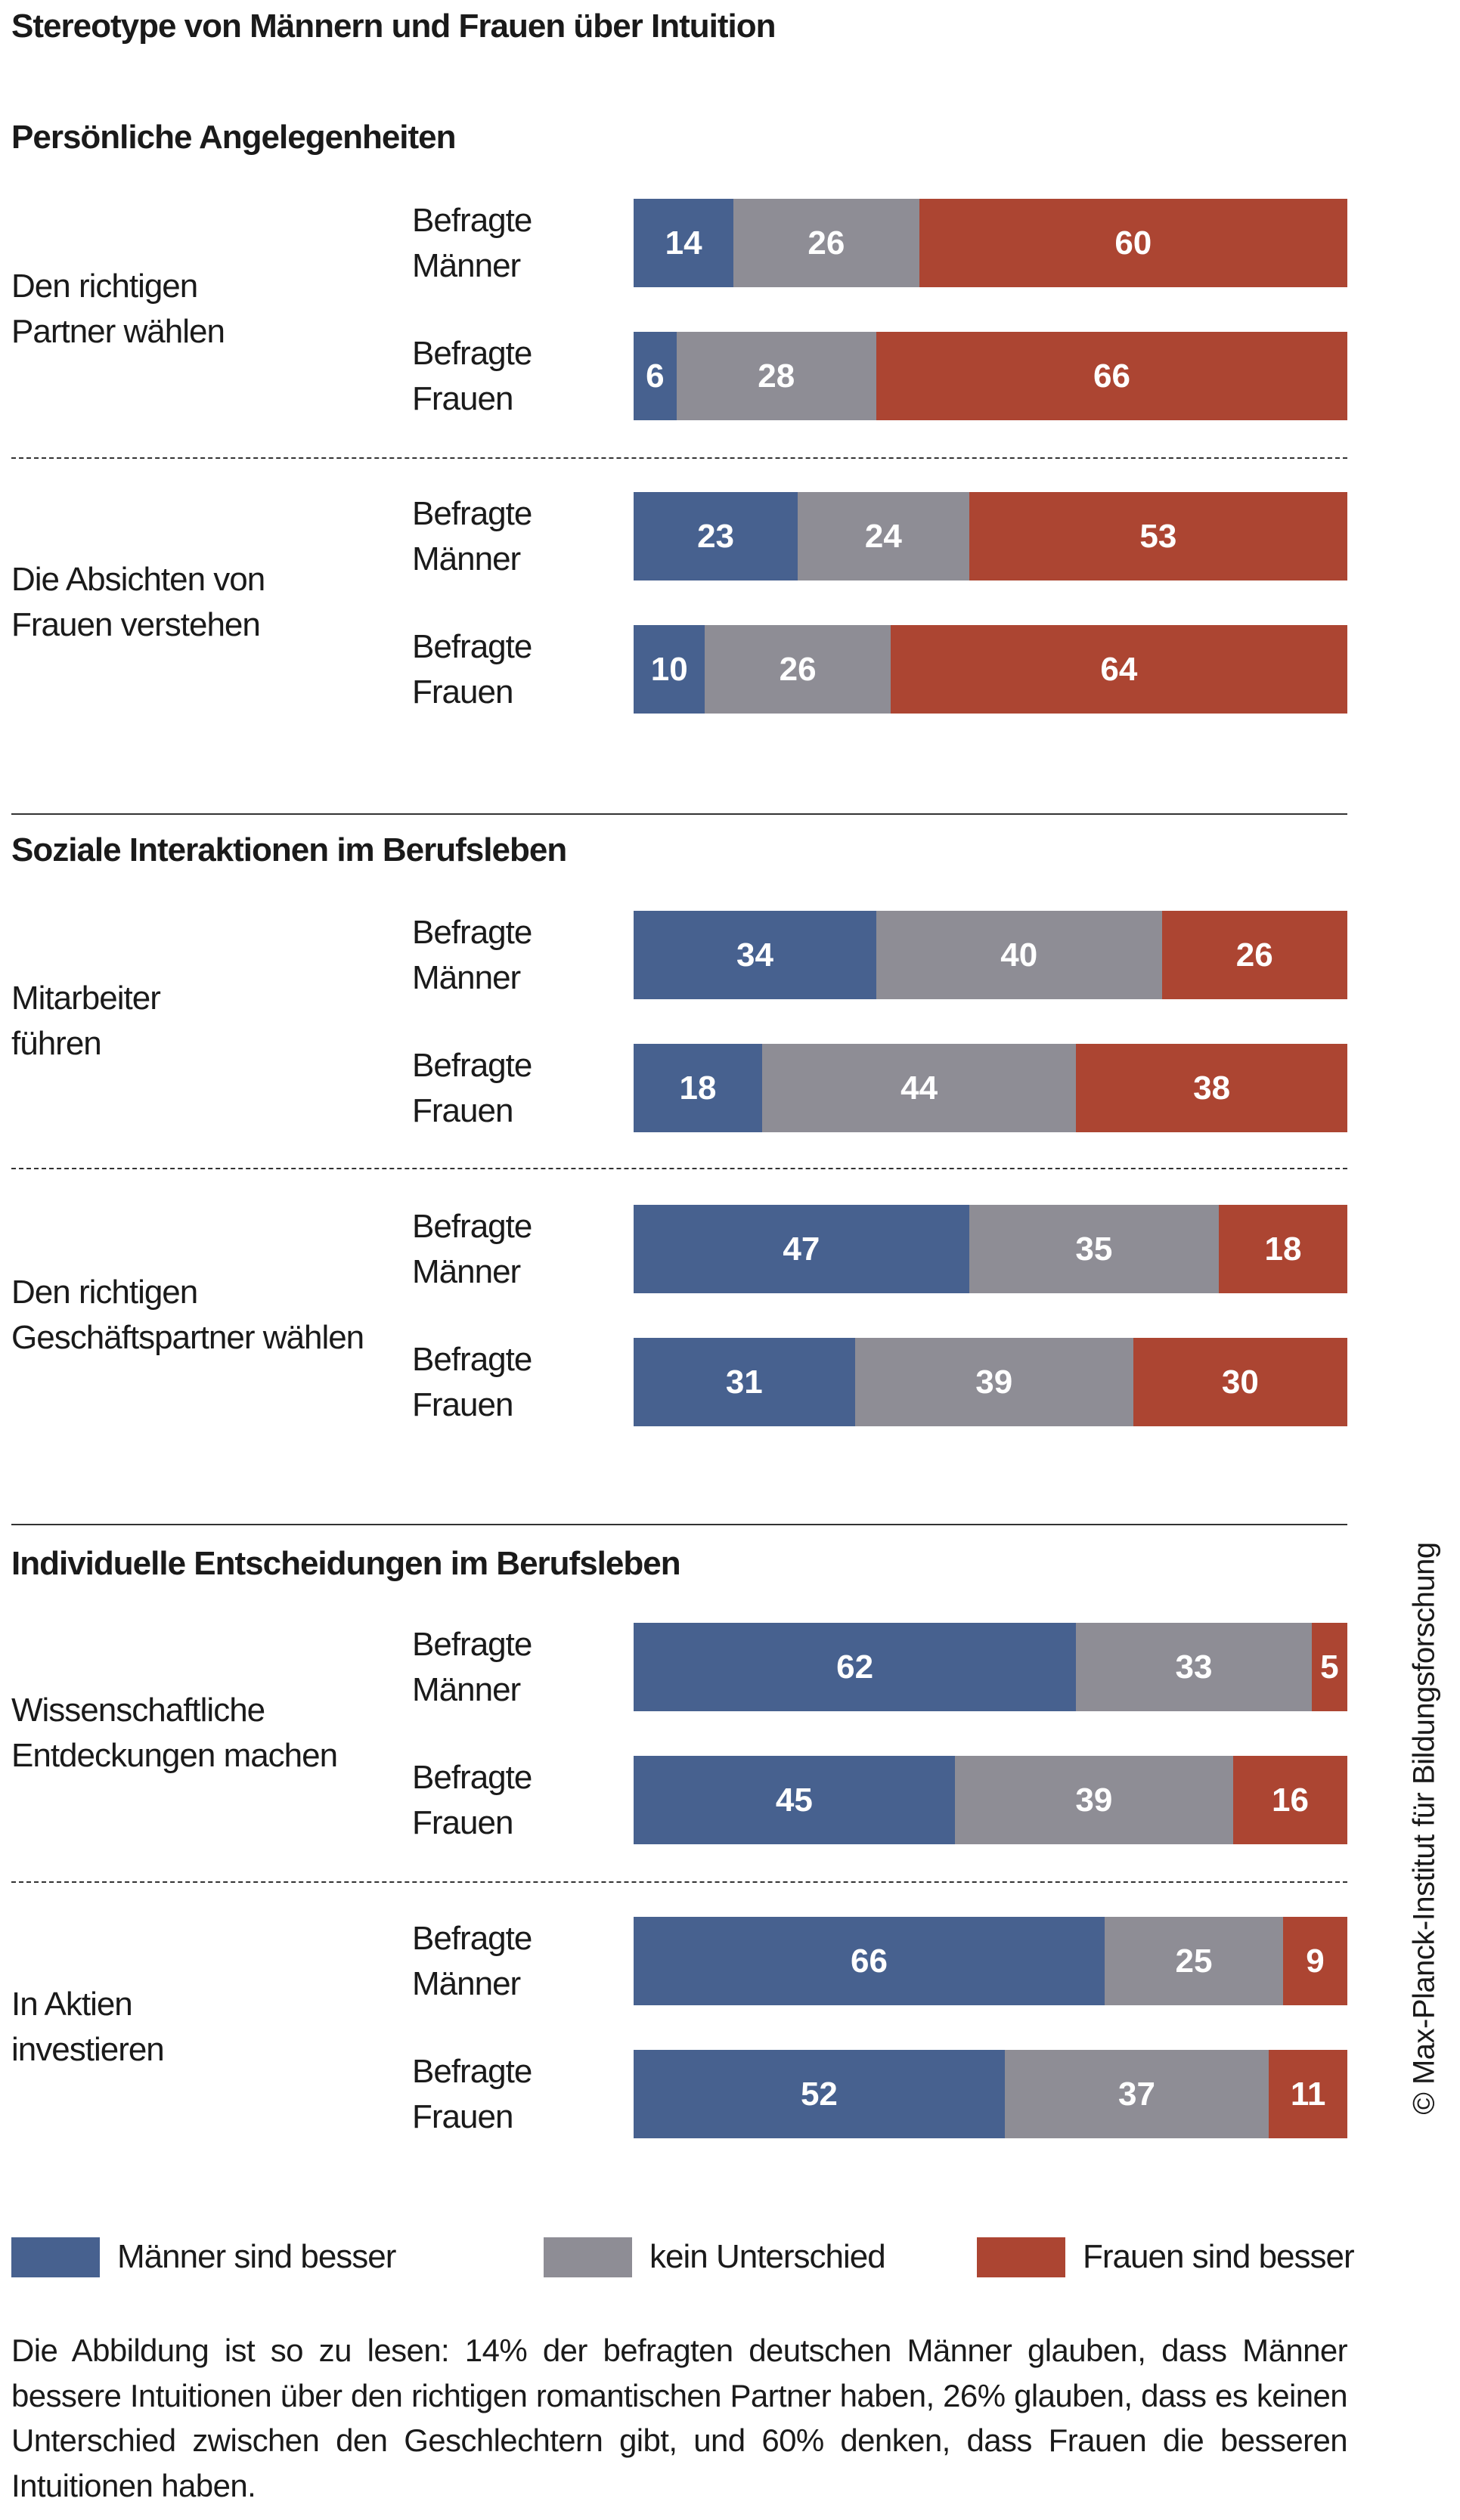 The height and width of the screenshot is (2520, 1460). What do you see at coordinates (1308, 2094) in the screenshot?
I see `bar-segment-women-better: 11` at bounding box center [1308, 2094].